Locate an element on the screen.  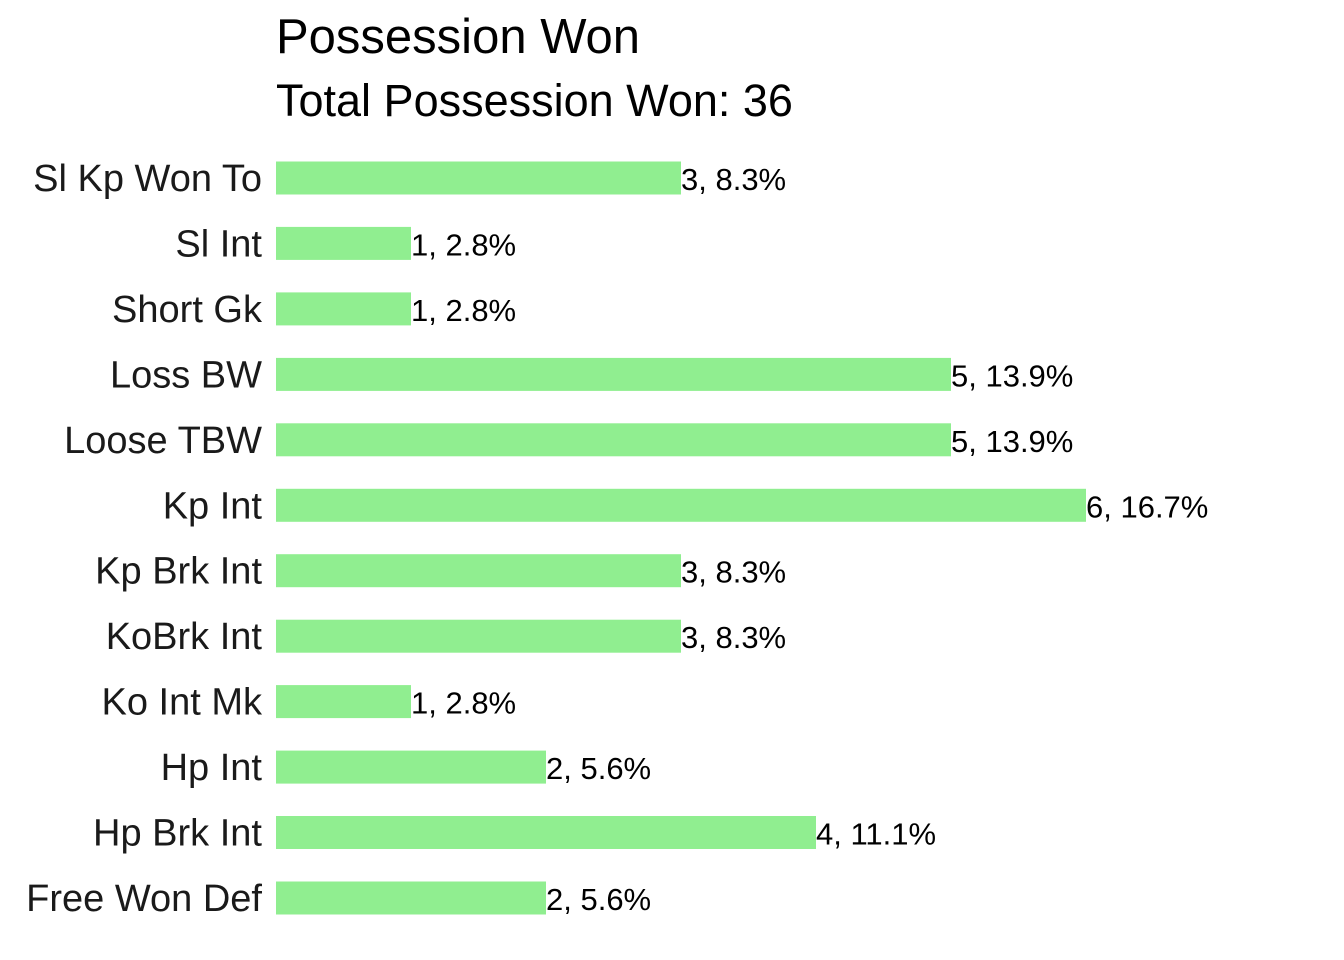
data-label: 6, 16.7% is located at coordinates (1147, 506).